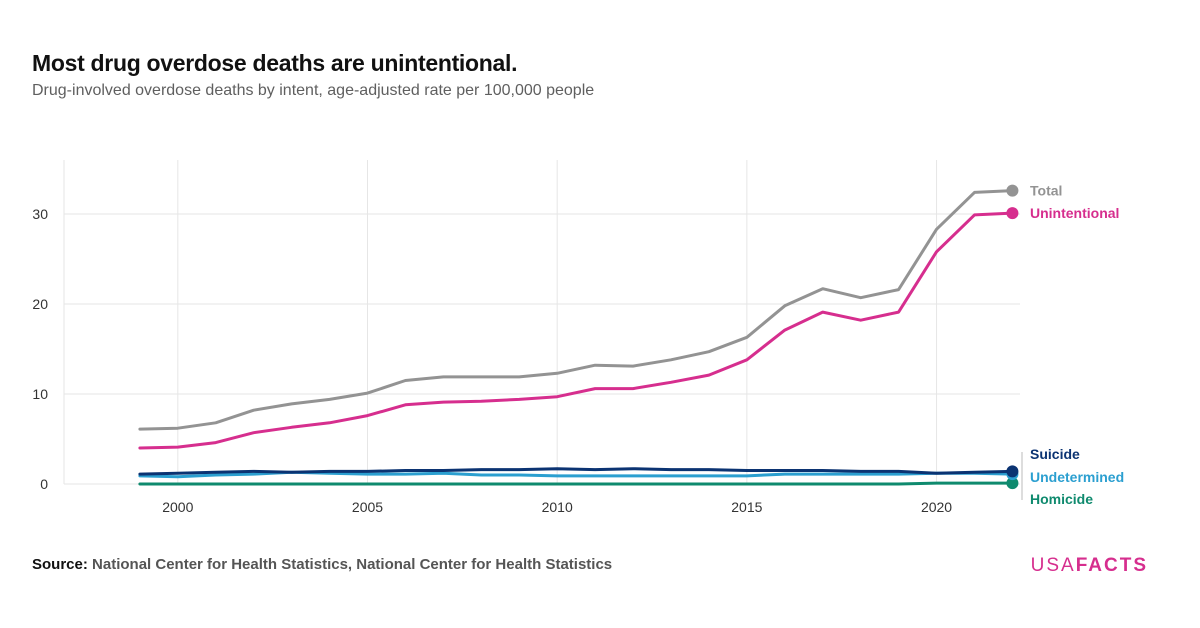 The height and width of the screenshot is (628, 1200). Describe the element at coordinates (936, 507) in the screenshot. I see `x-tick-label: 2020` at that location.